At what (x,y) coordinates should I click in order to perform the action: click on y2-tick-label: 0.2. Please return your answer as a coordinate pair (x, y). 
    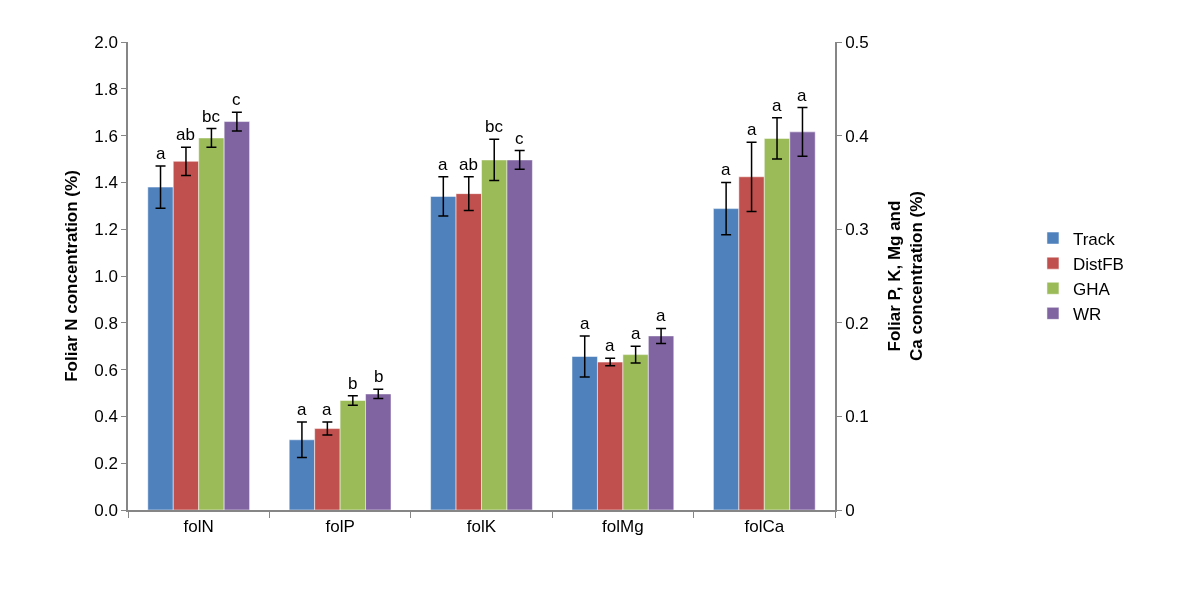
    Looking at the image, I should click on (857, 323).